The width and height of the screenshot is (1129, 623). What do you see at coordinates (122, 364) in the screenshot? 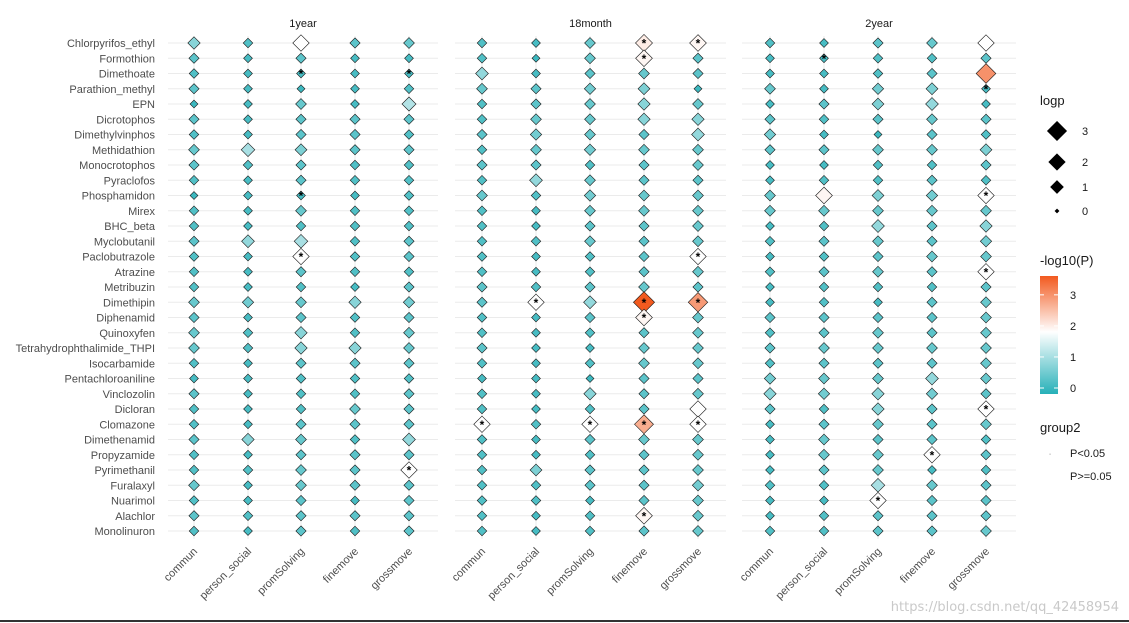
I see `y-tick-label: Isocarbamide` at bounding box center [122, 364].